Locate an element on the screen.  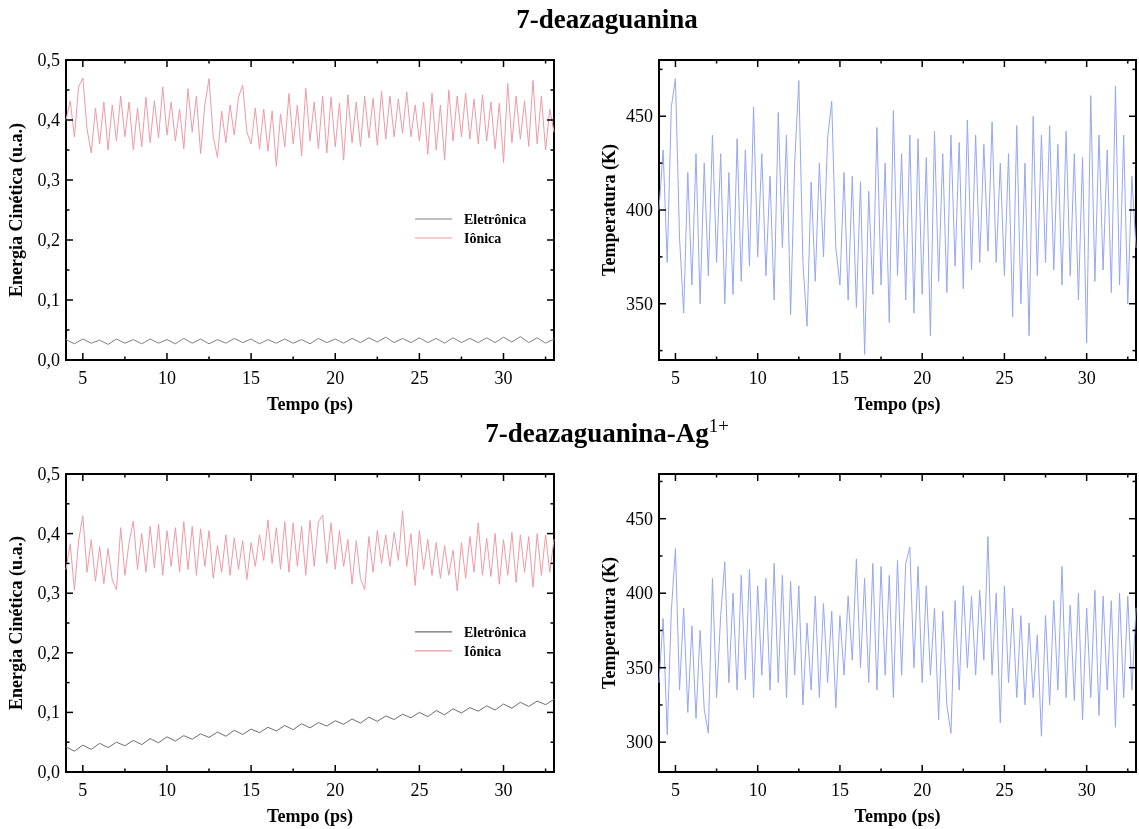
chart-title: 7-deazaguanina is located at coordinates (607, 19).